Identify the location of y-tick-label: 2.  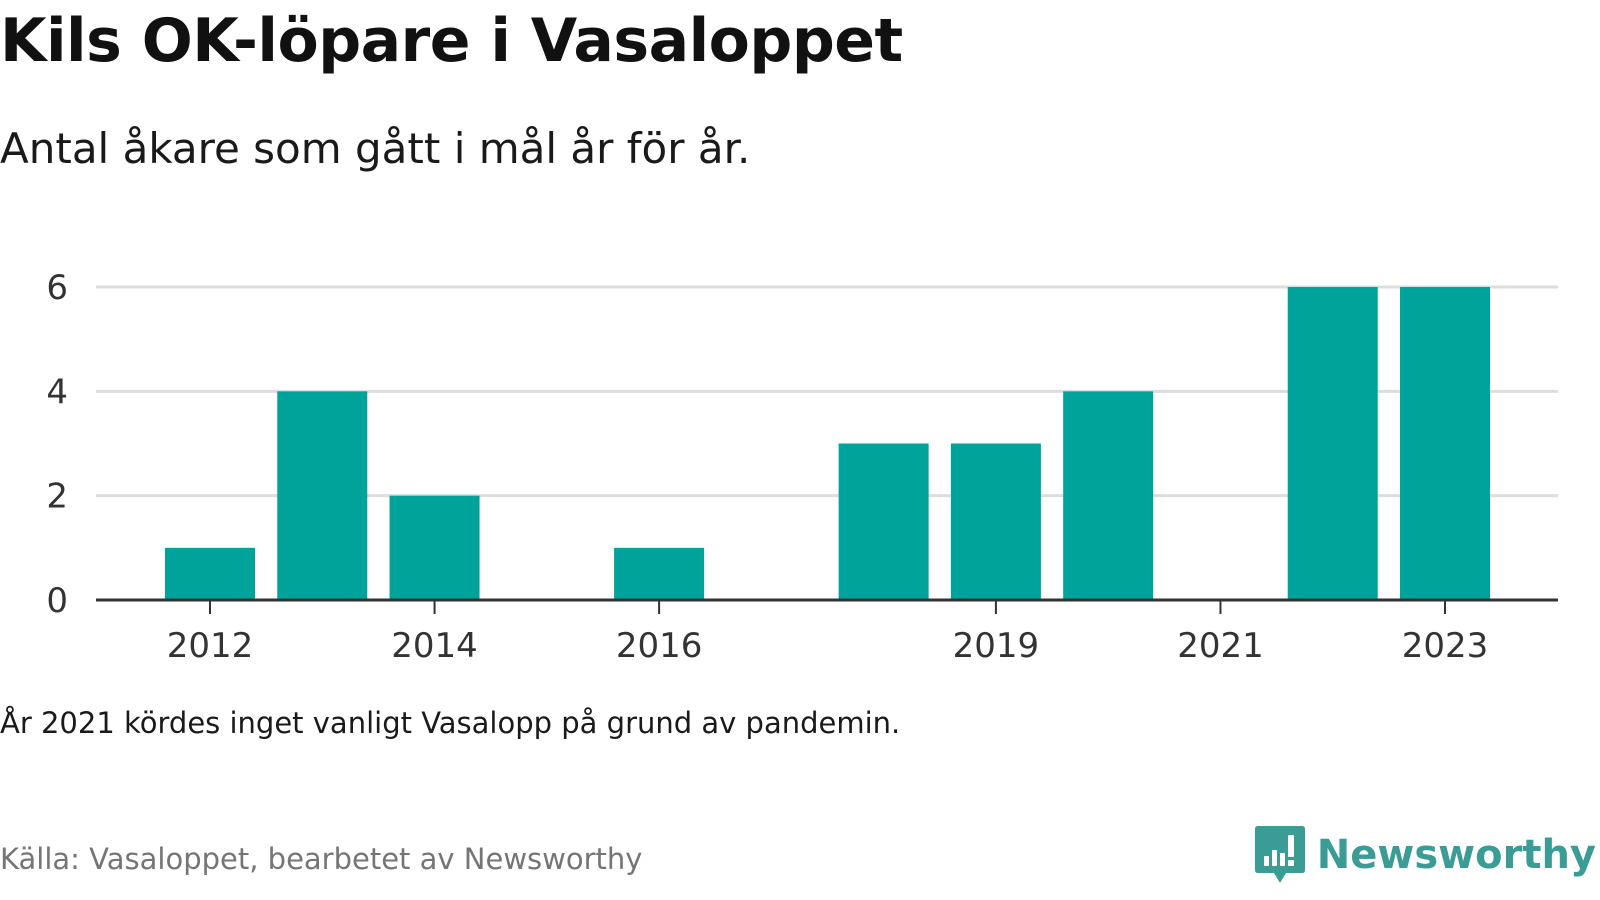
(57, 497).